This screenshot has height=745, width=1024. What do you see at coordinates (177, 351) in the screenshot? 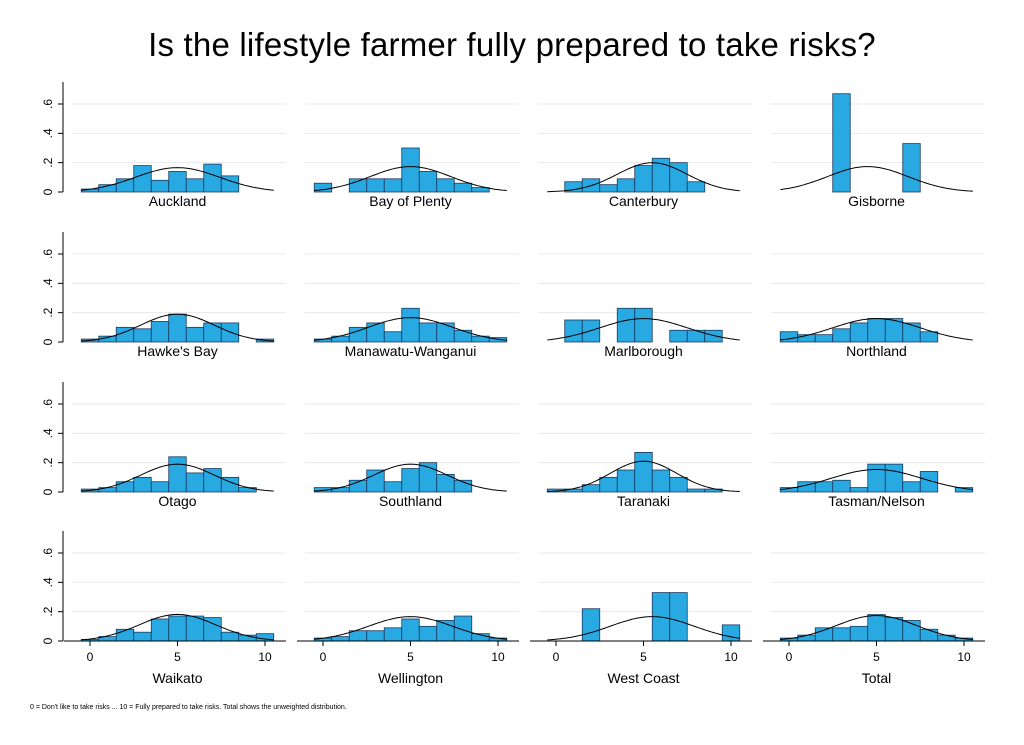
I see `panel-label: Hawke's Bay` at bounding box center [177, 351].